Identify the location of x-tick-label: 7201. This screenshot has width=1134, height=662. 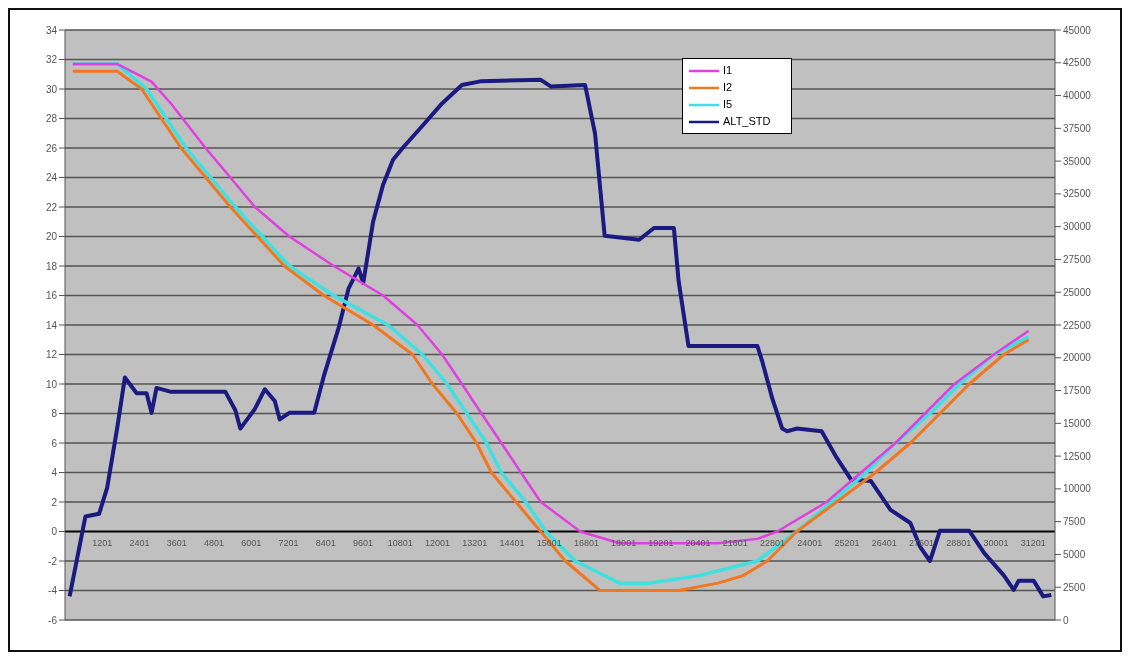
(288, 542).